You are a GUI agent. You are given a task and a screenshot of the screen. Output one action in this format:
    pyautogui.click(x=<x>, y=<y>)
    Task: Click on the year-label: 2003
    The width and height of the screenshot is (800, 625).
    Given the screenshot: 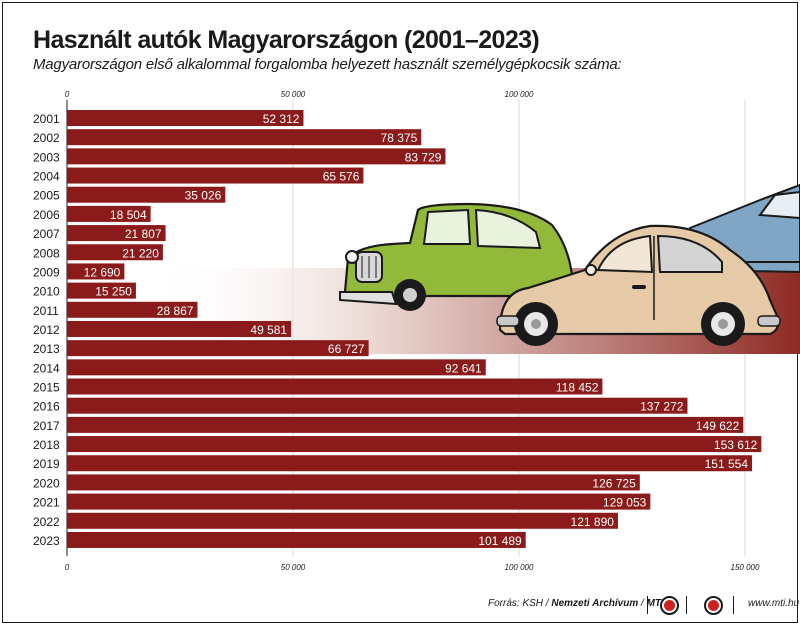 What is the action you would take?
    pyautogui.click(x=46, y=157)
    